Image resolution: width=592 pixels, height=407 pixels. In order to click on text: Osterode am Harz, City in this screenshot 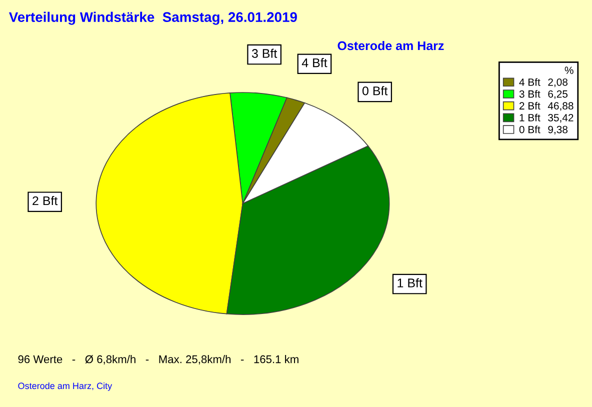, I will do `click(65, 386)`.